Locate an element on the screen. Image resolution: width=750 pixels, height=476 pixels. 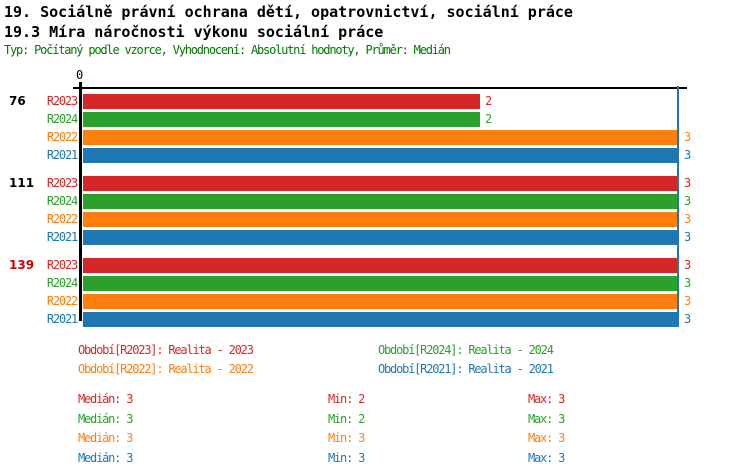
bar-139-R2022 is located at coordinates (381, 301).